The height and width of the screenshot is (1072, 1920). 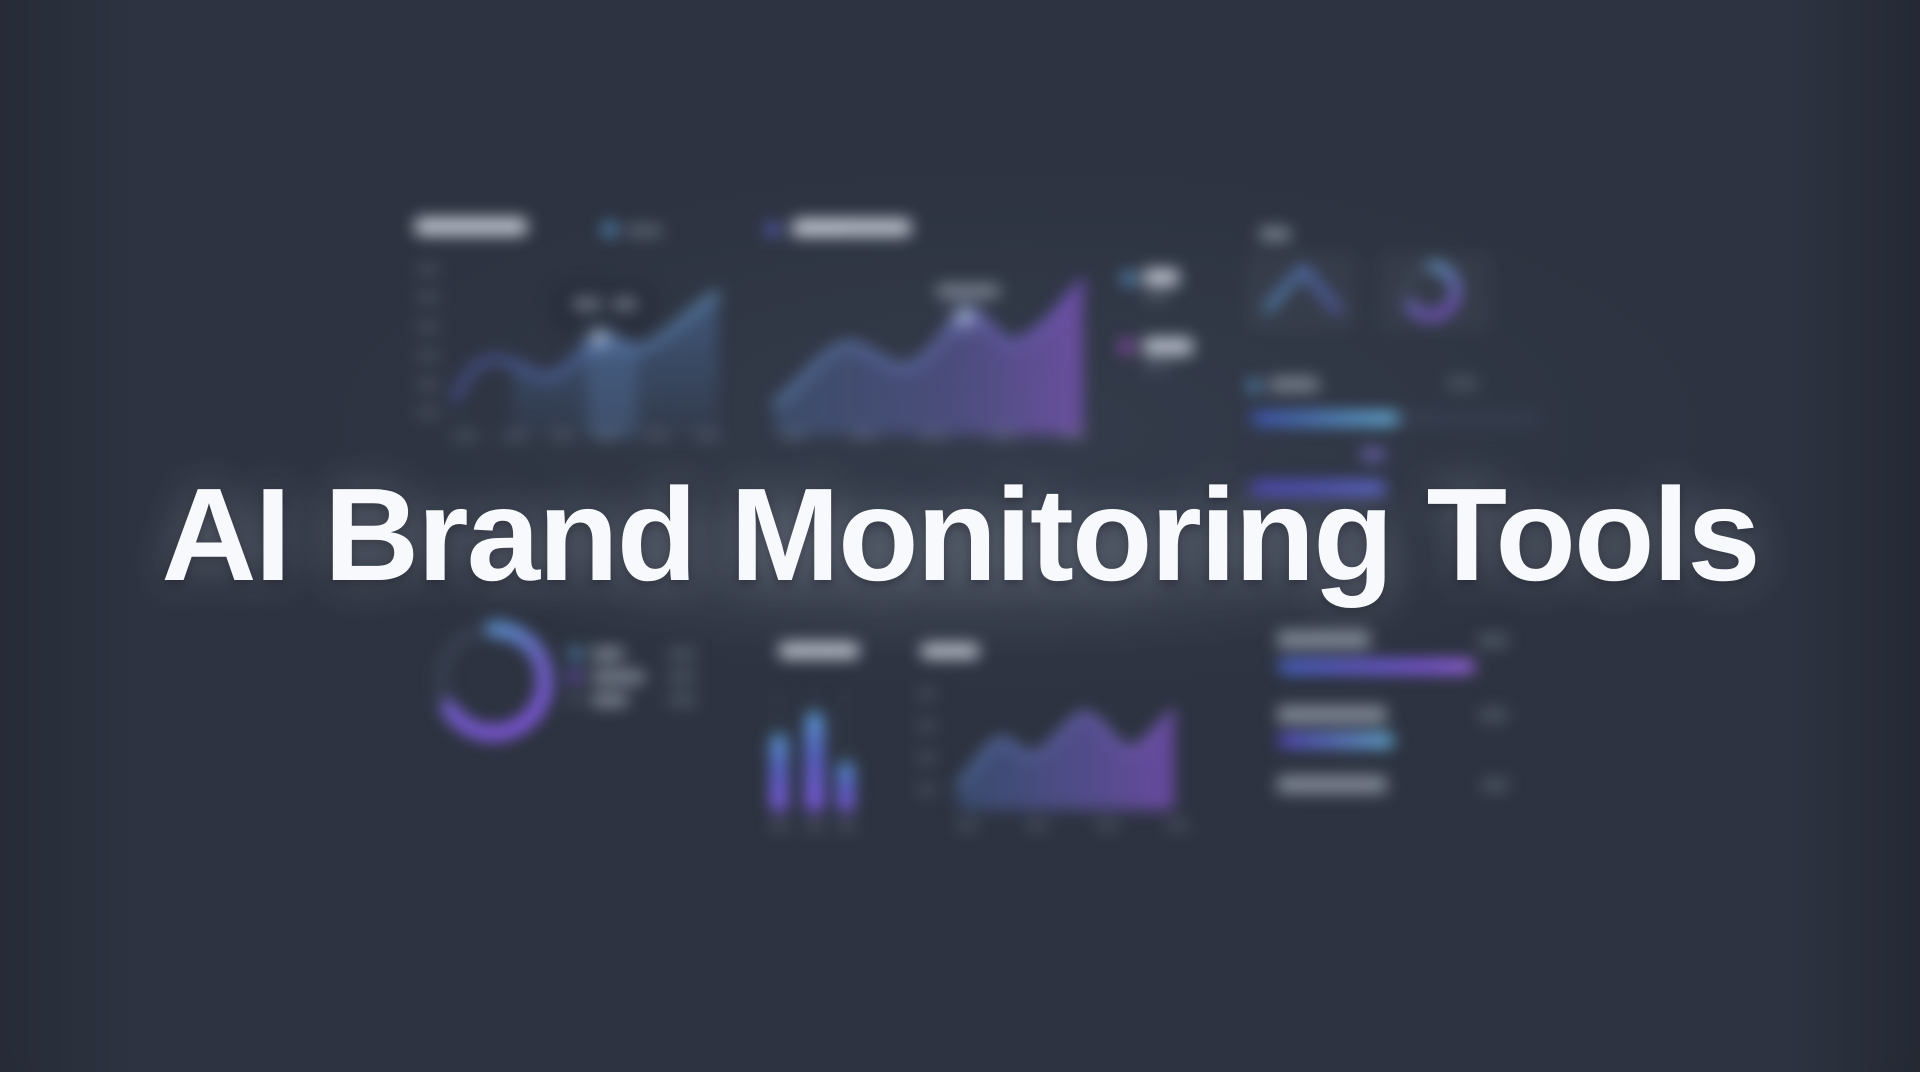 What do you see at coordinates (1254, 386) in the screenshot?
I see `progress-dot-blue` at bounding box center [1254, 386].